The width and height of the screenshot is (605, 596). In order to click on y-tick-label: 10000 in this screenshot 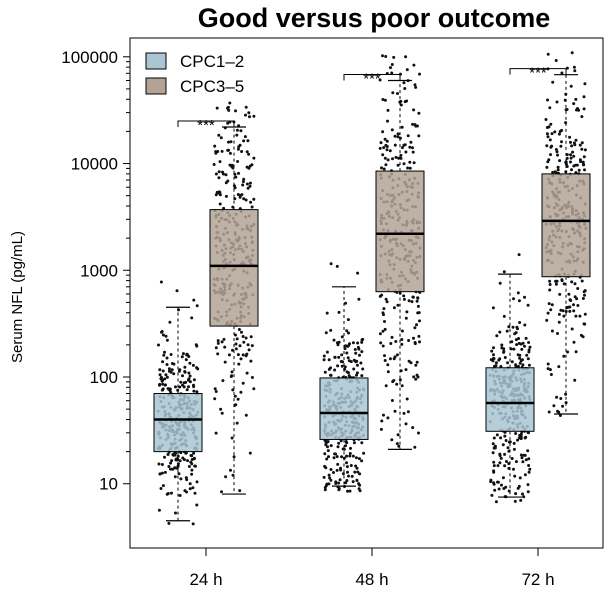, I will do `click(94, 164)`.